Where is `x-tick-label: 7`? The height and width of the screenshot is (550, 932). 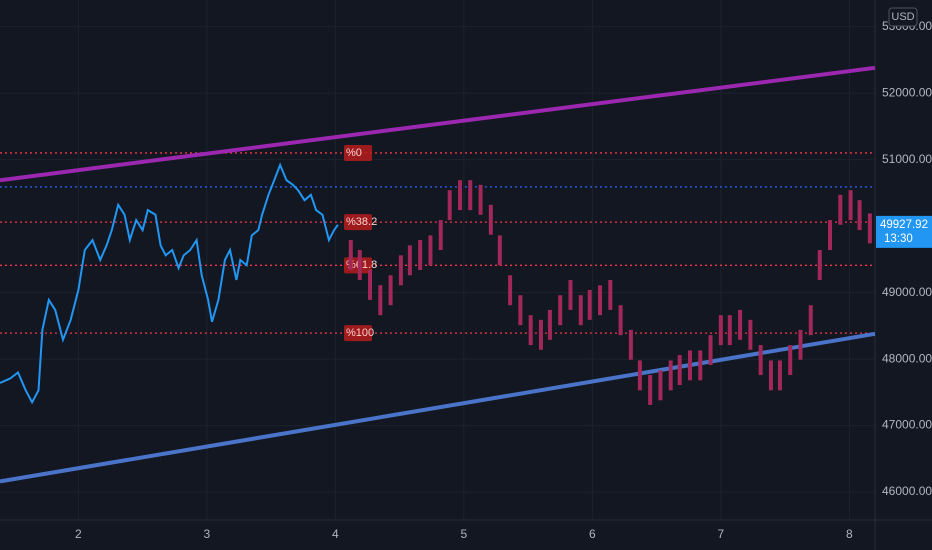 x-tick-label: 7 is located at coordinates (720, 534).